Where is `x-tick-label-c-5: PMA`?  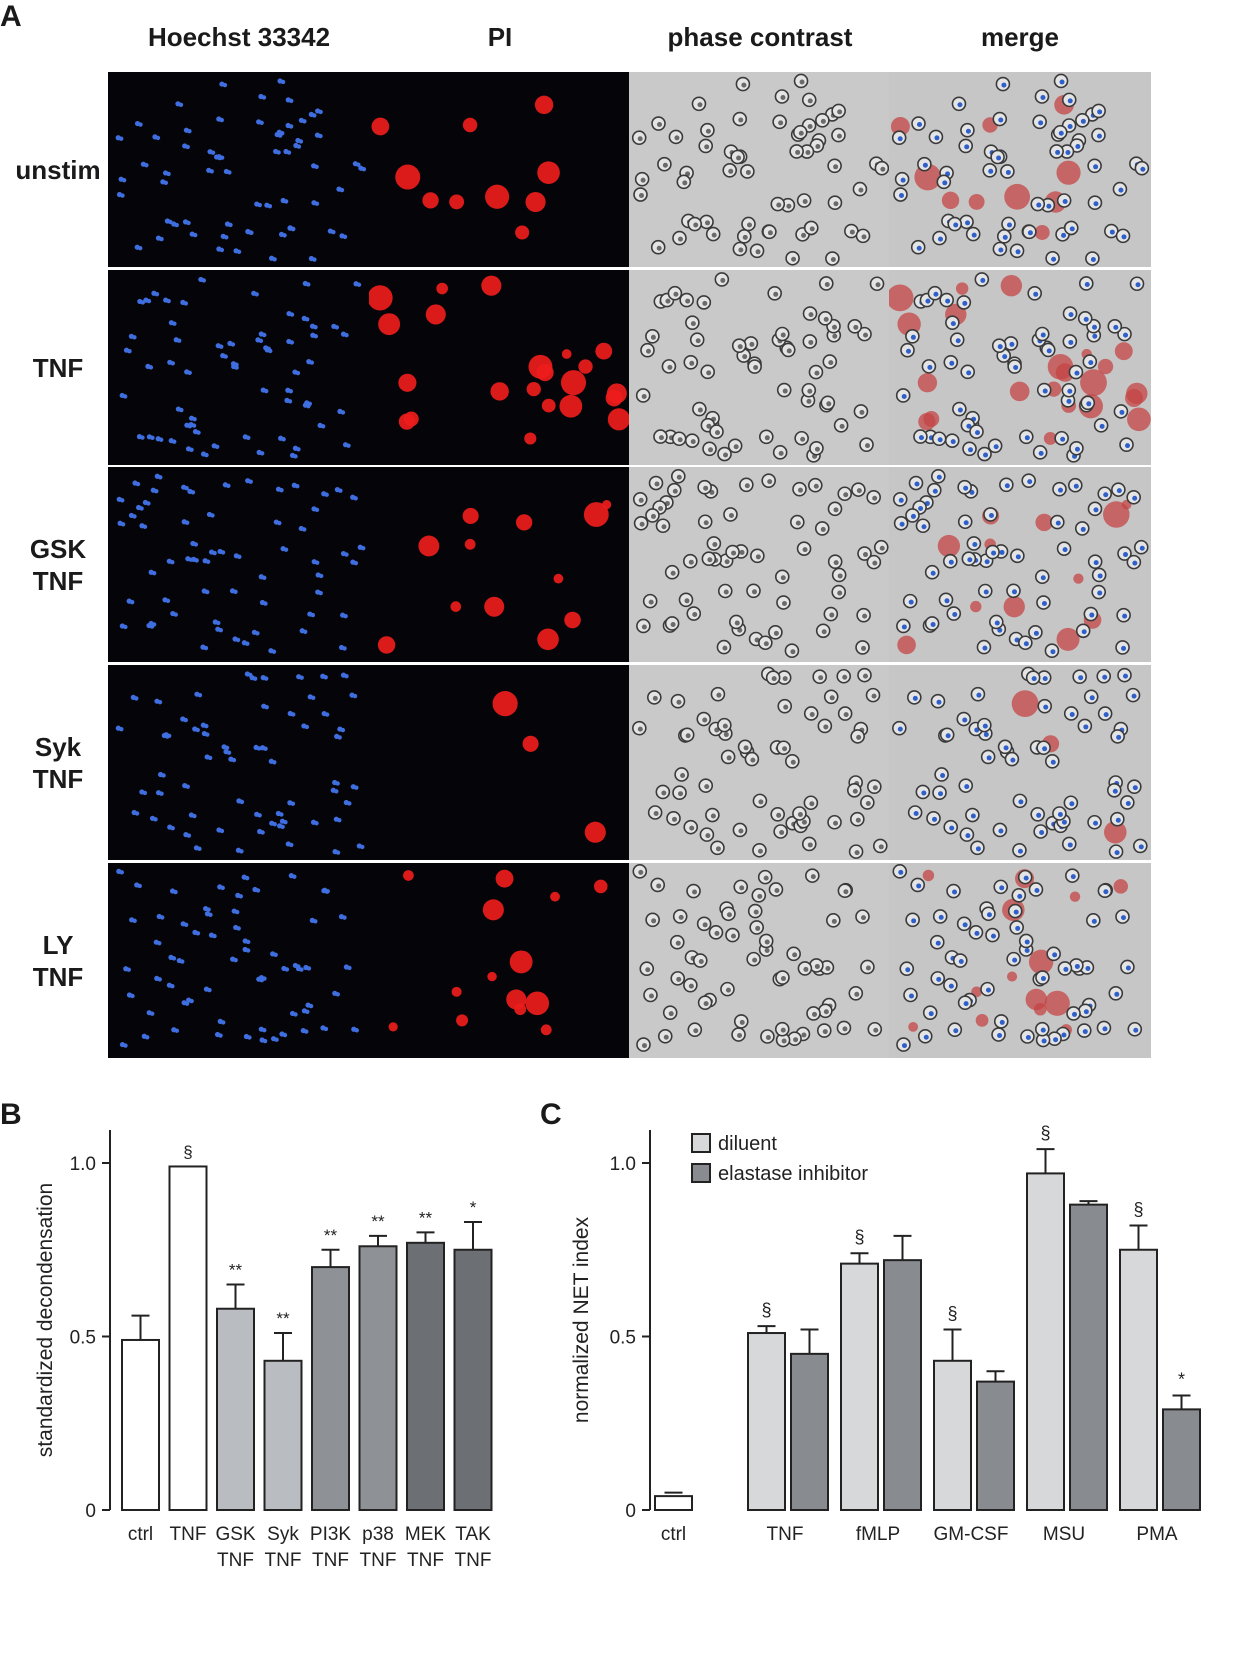 x-tick-label-c-5: PMA is located at coordinates (1157, 1534).